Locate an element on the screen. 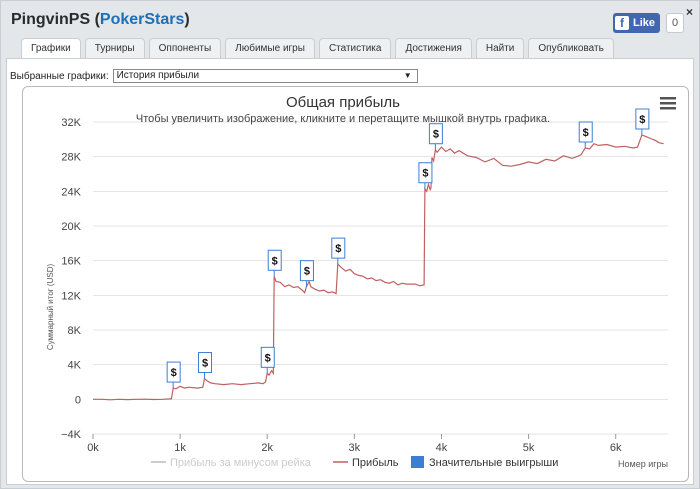  app-name: PingvinPS is located at coordinates (51, 19).